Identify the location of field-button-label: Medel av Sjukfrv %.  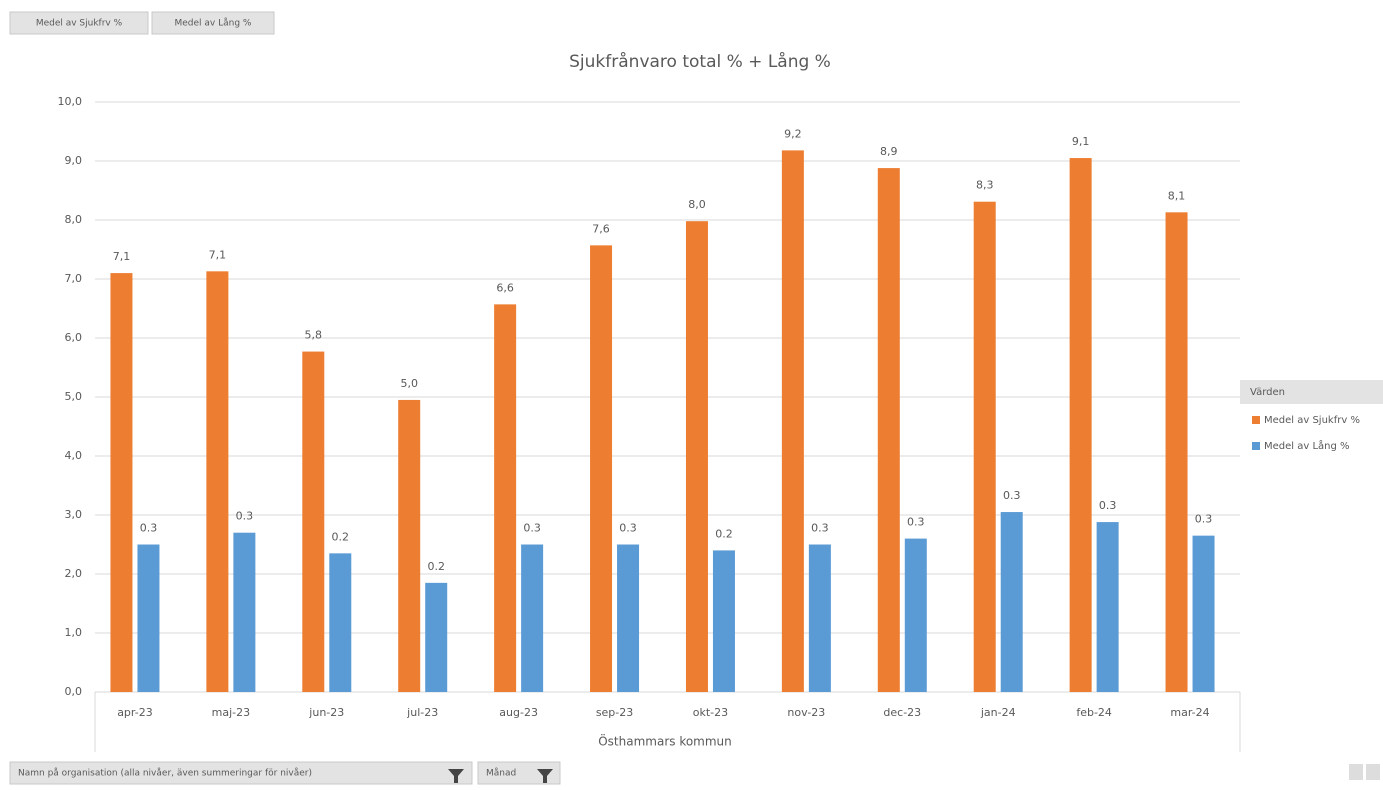
(79, 24).